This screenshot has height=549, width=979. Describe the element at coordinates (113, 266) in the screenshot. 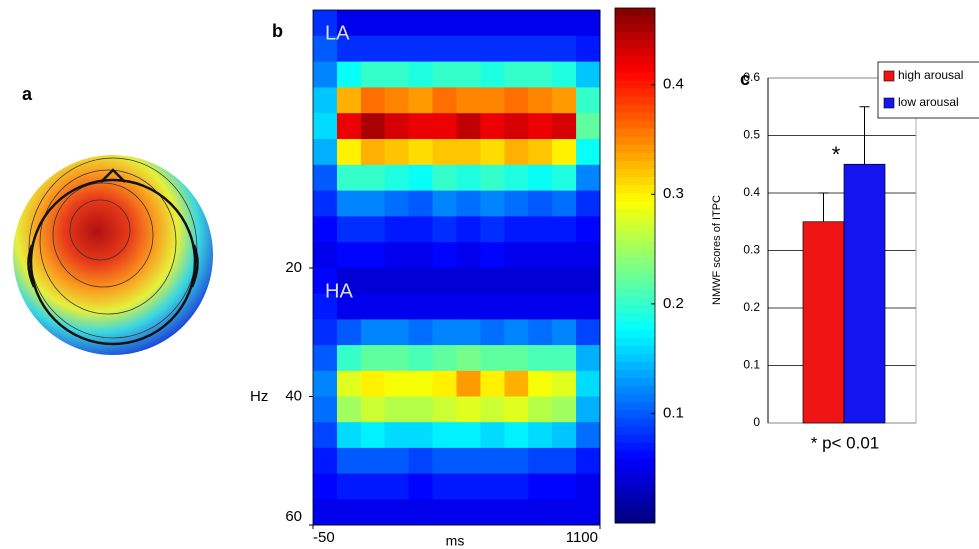

I see `ears` at that location.